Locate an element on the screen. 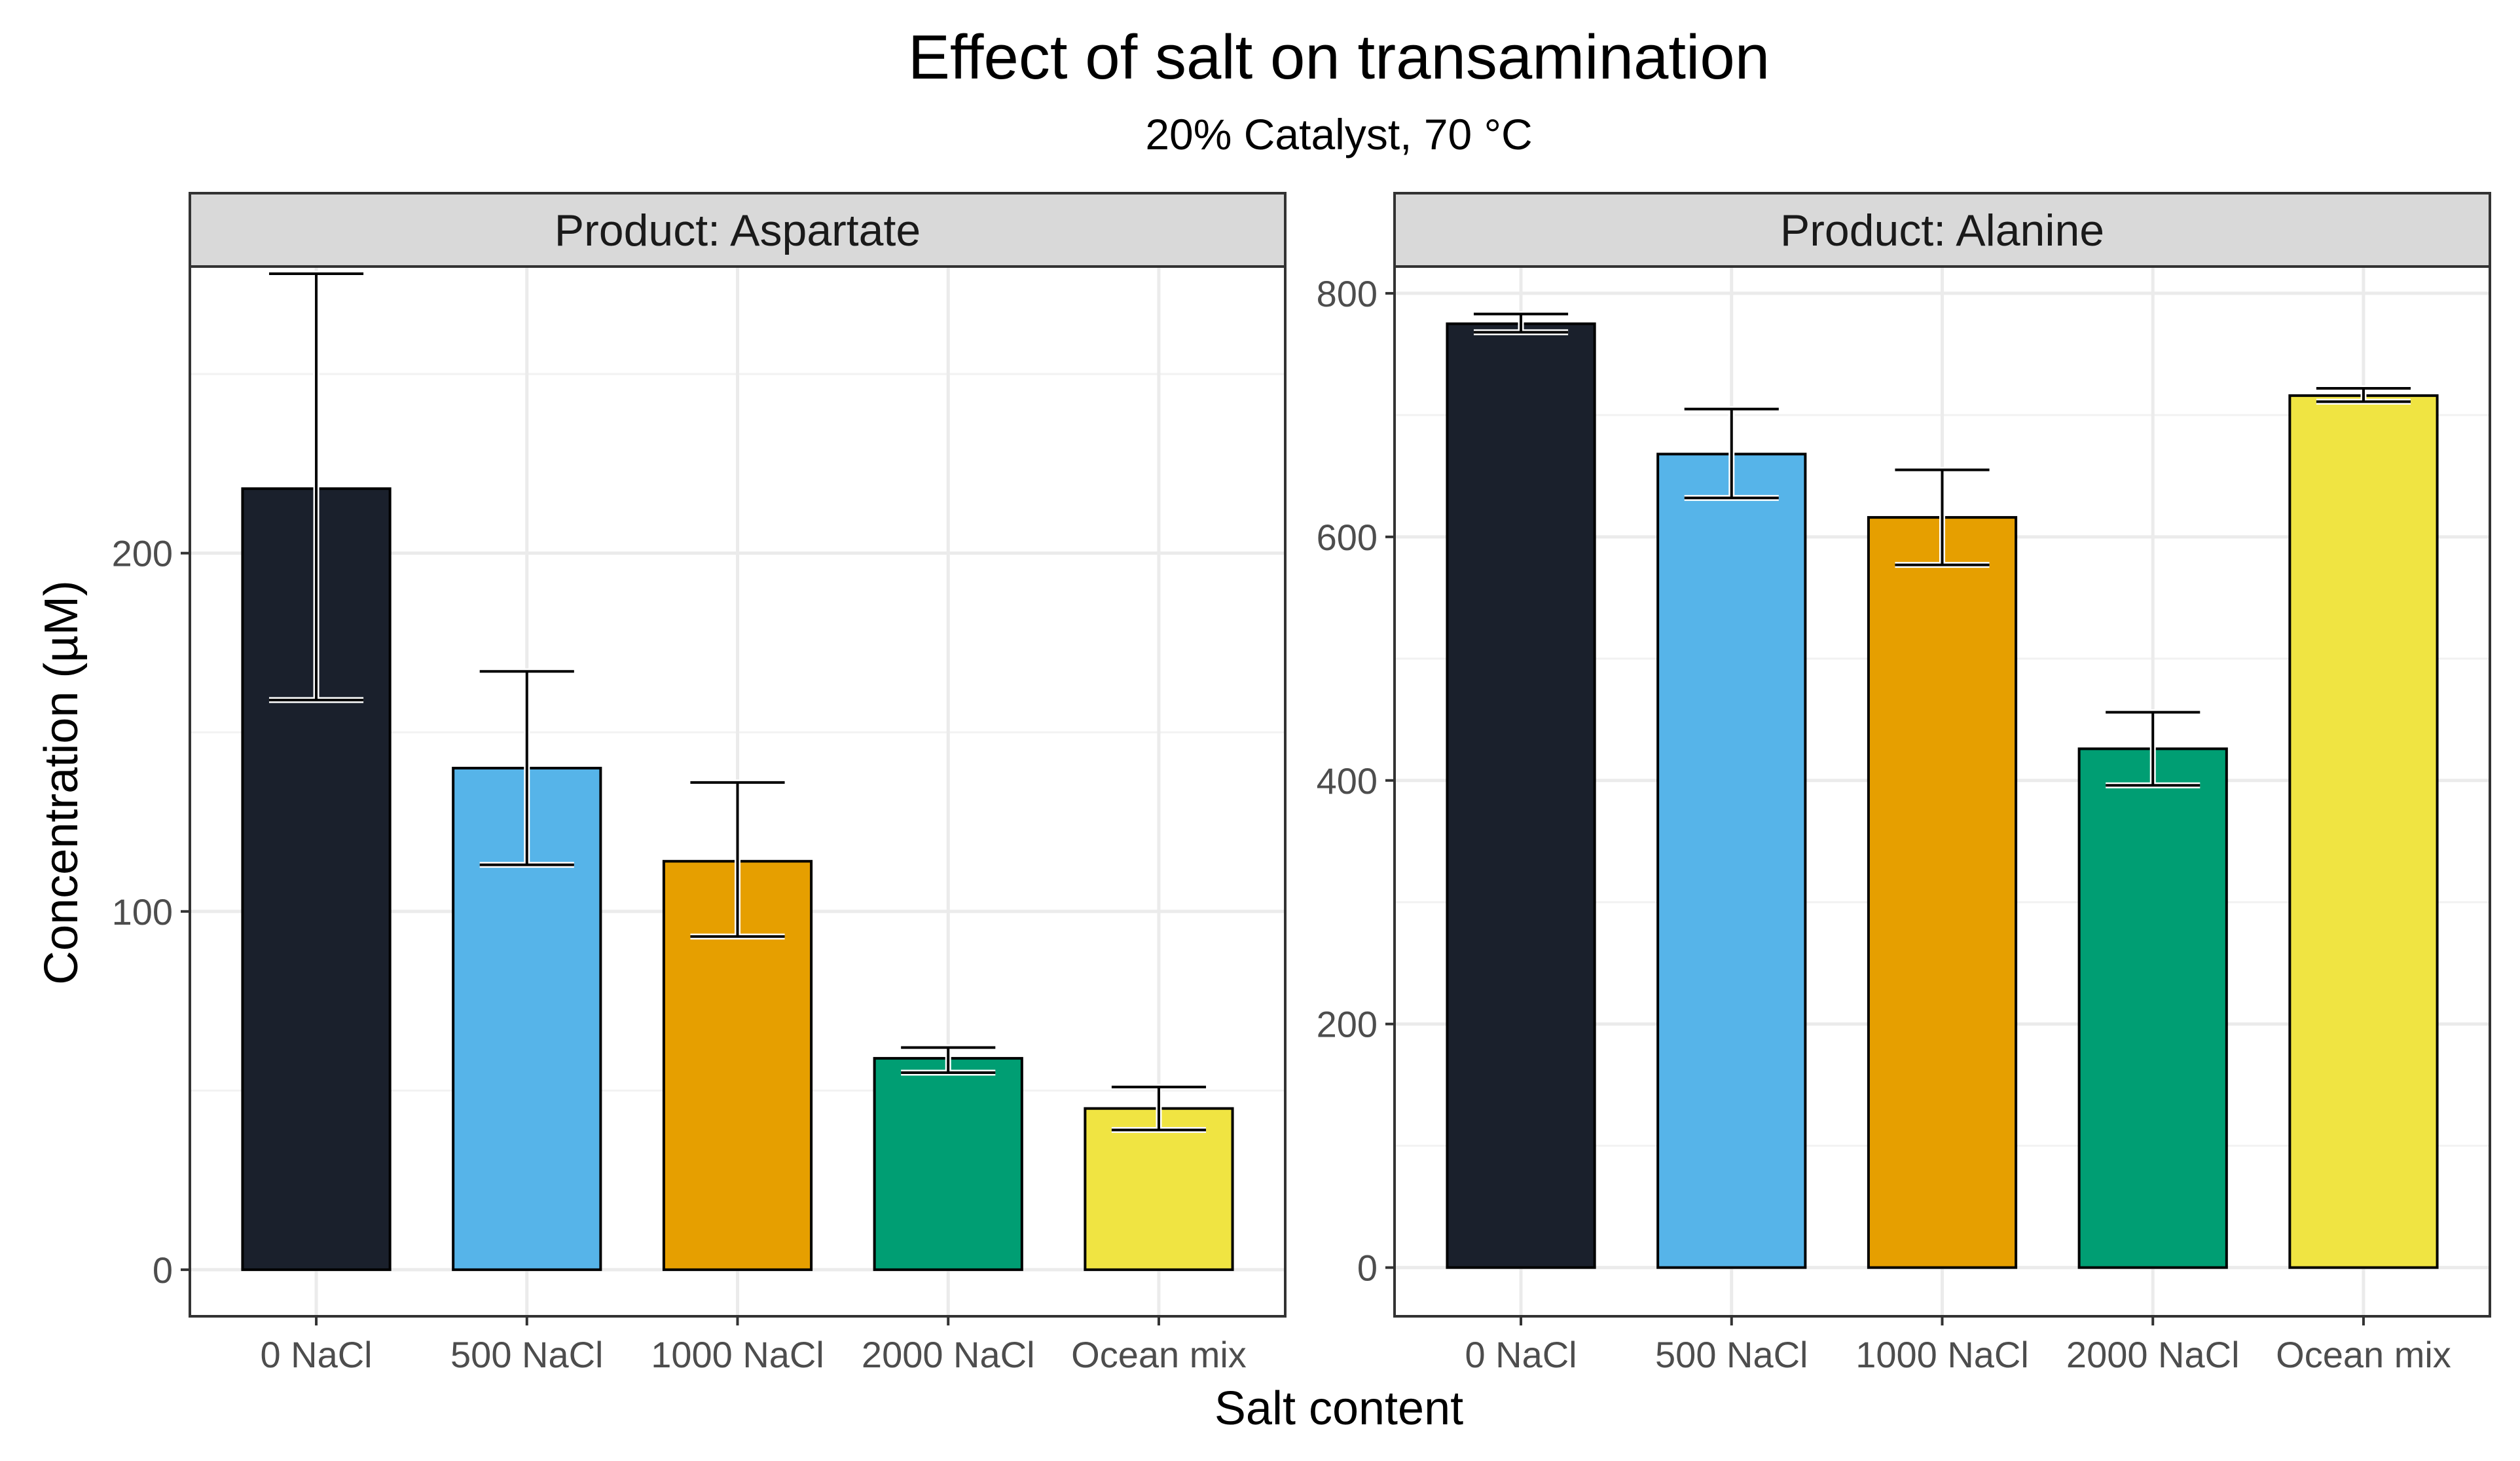 The width and height of the screenshot is (2520, 1461). facet-strip-label: Product: Aspartate is located at coordinates (738, 230).